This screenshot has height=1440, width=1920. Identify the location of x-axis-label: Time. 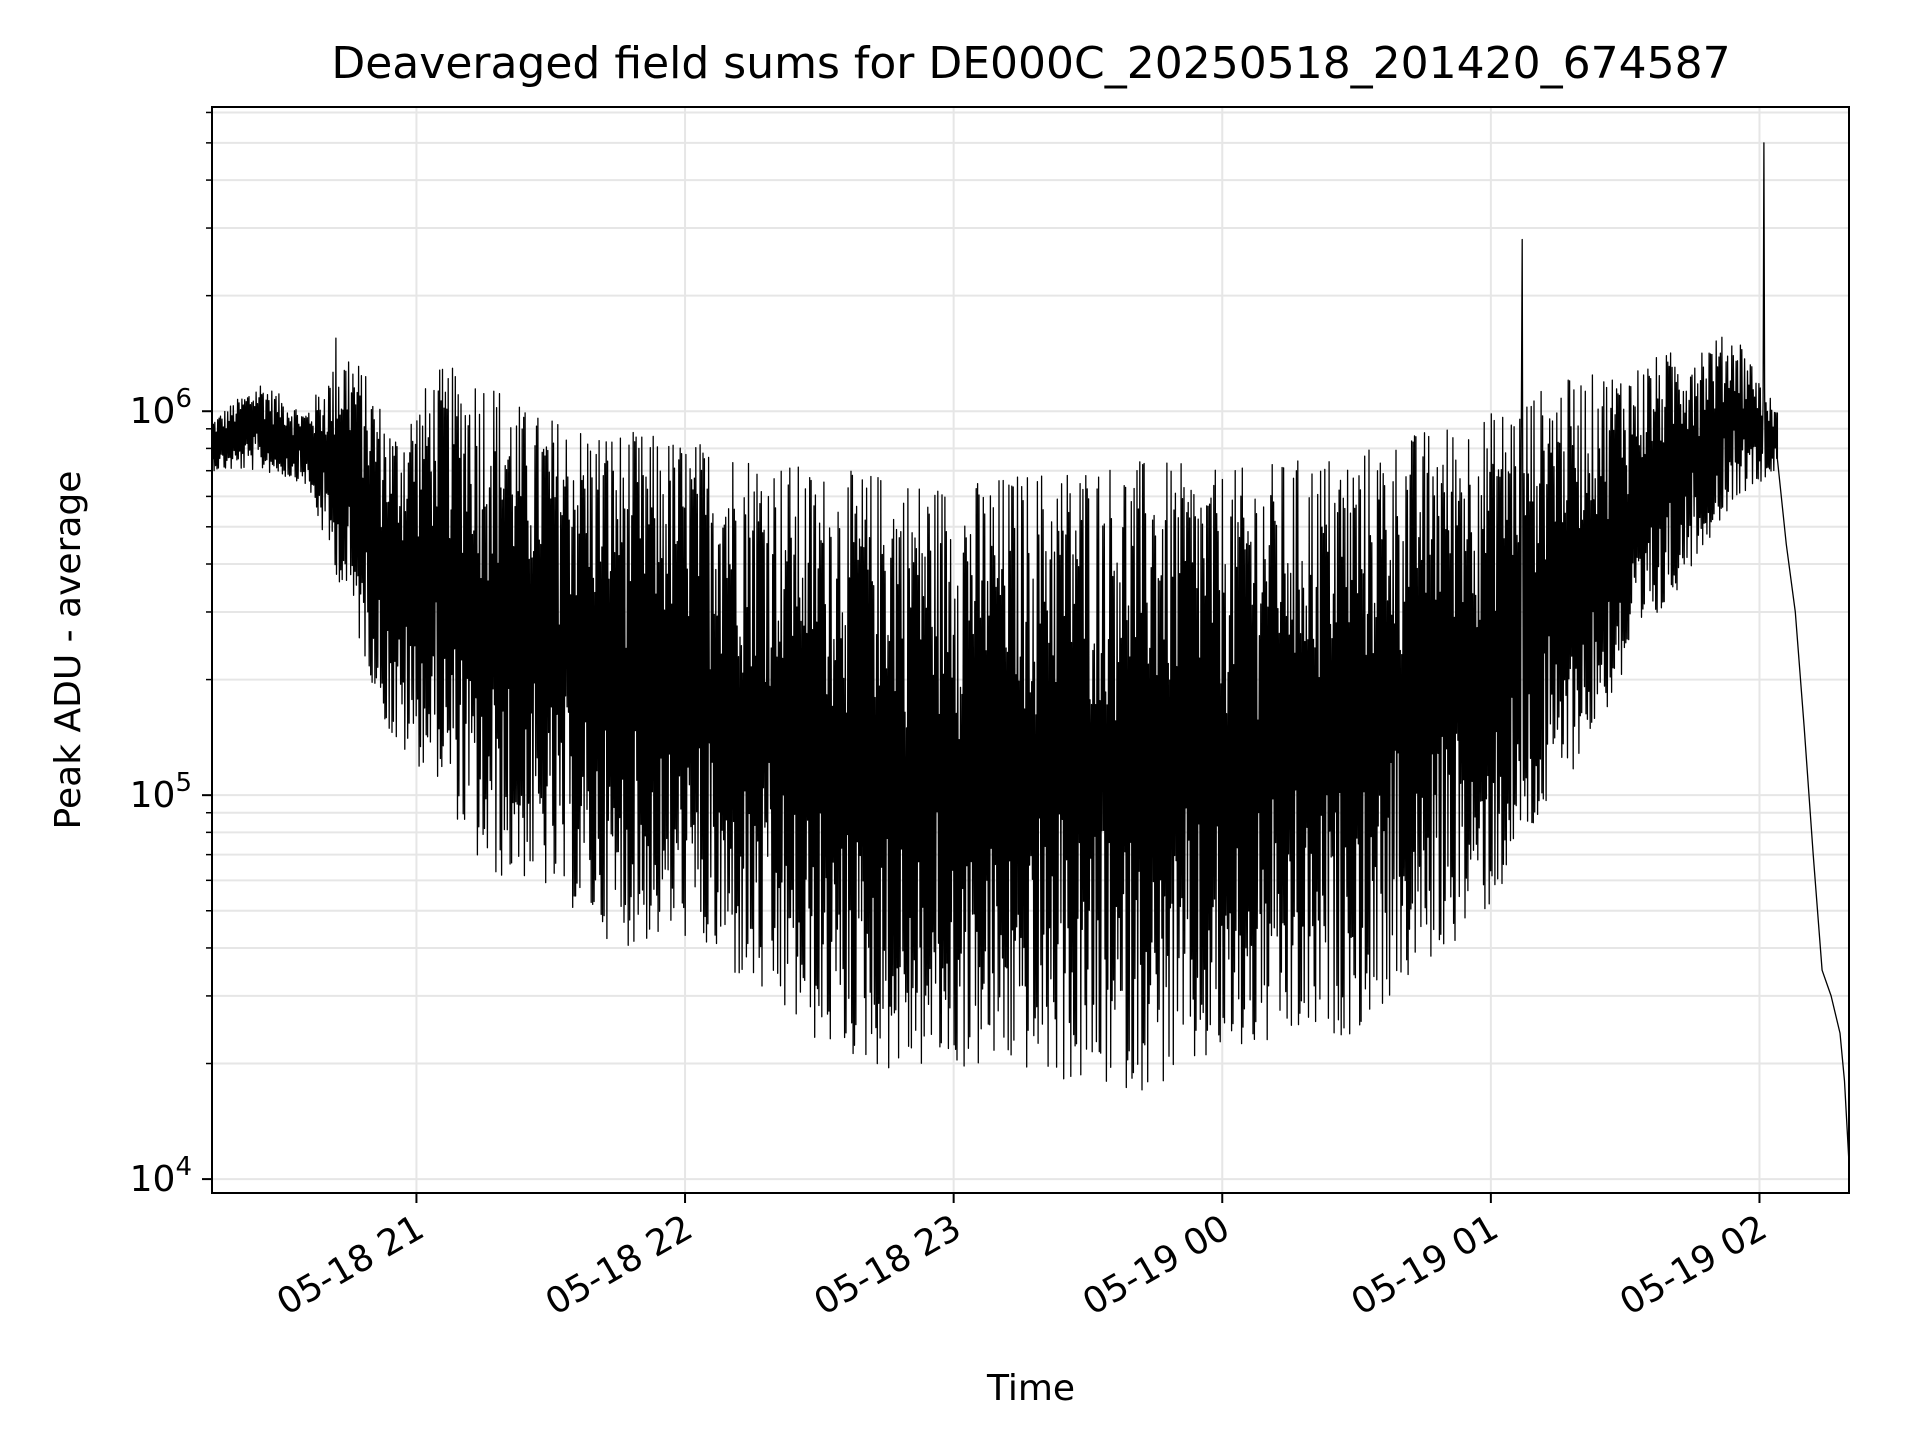
(1030, 1388).